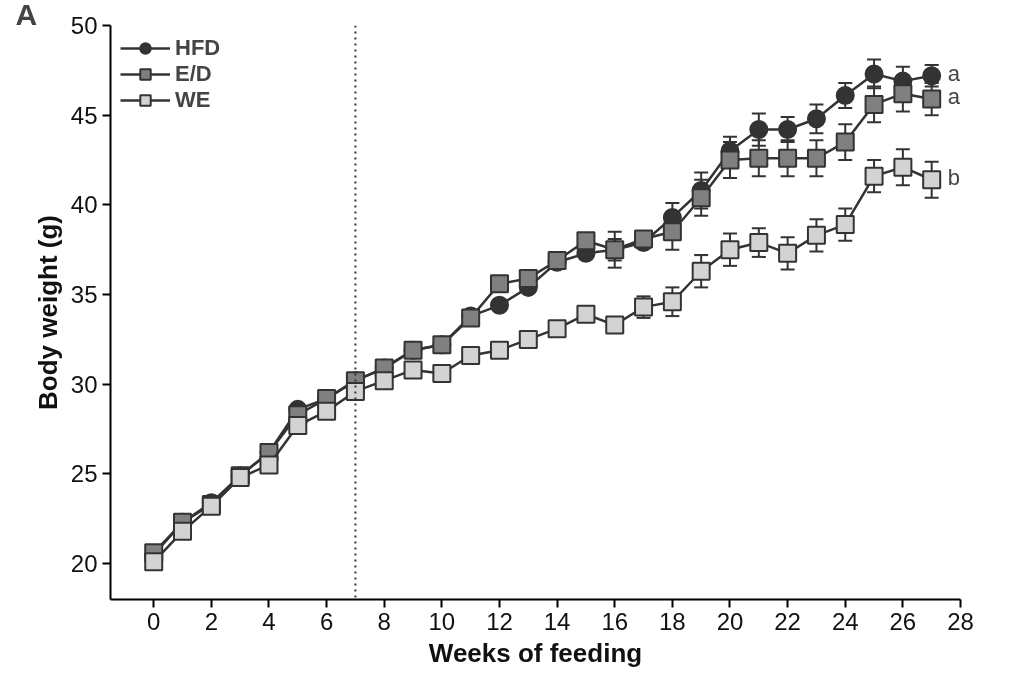 The width and height of the screenshot is (1011, 678). What do you see at coordinates (84, 295) in the screenshot?
I see `y-tick-label: 35` at bounding box center [84, 295].